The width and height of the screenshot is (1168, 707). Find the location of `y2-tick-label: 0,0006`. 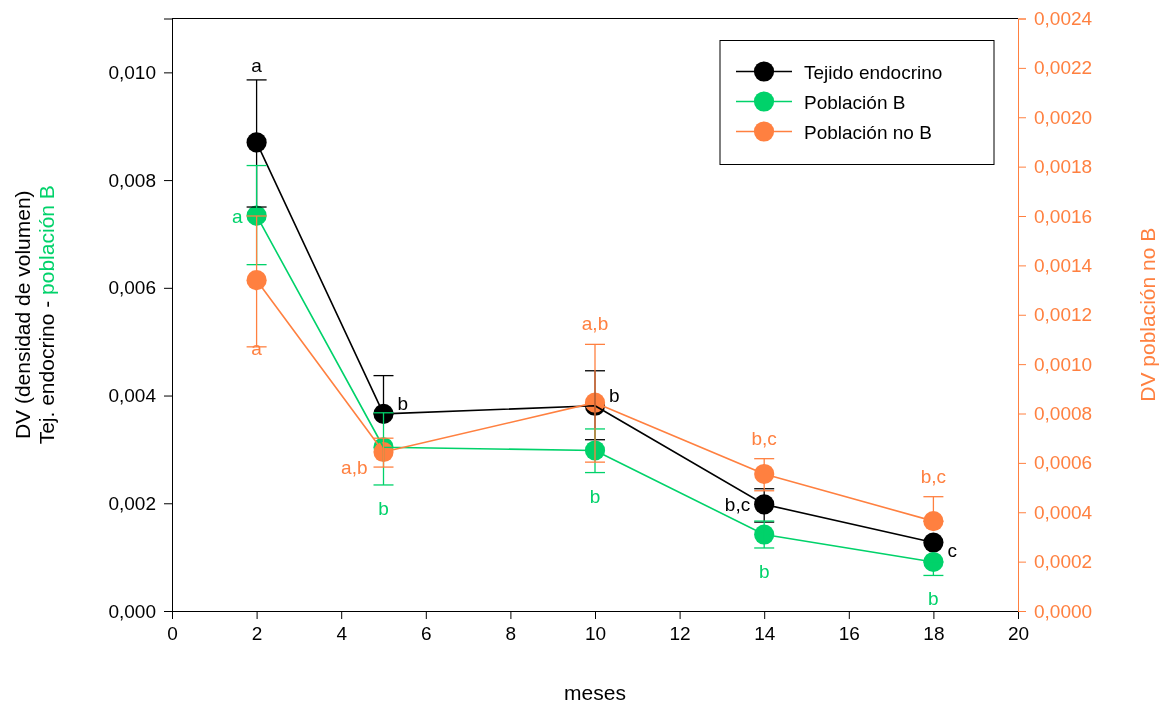

y2-tick-label: 0,0006 is located at coordinates (1063, 463).